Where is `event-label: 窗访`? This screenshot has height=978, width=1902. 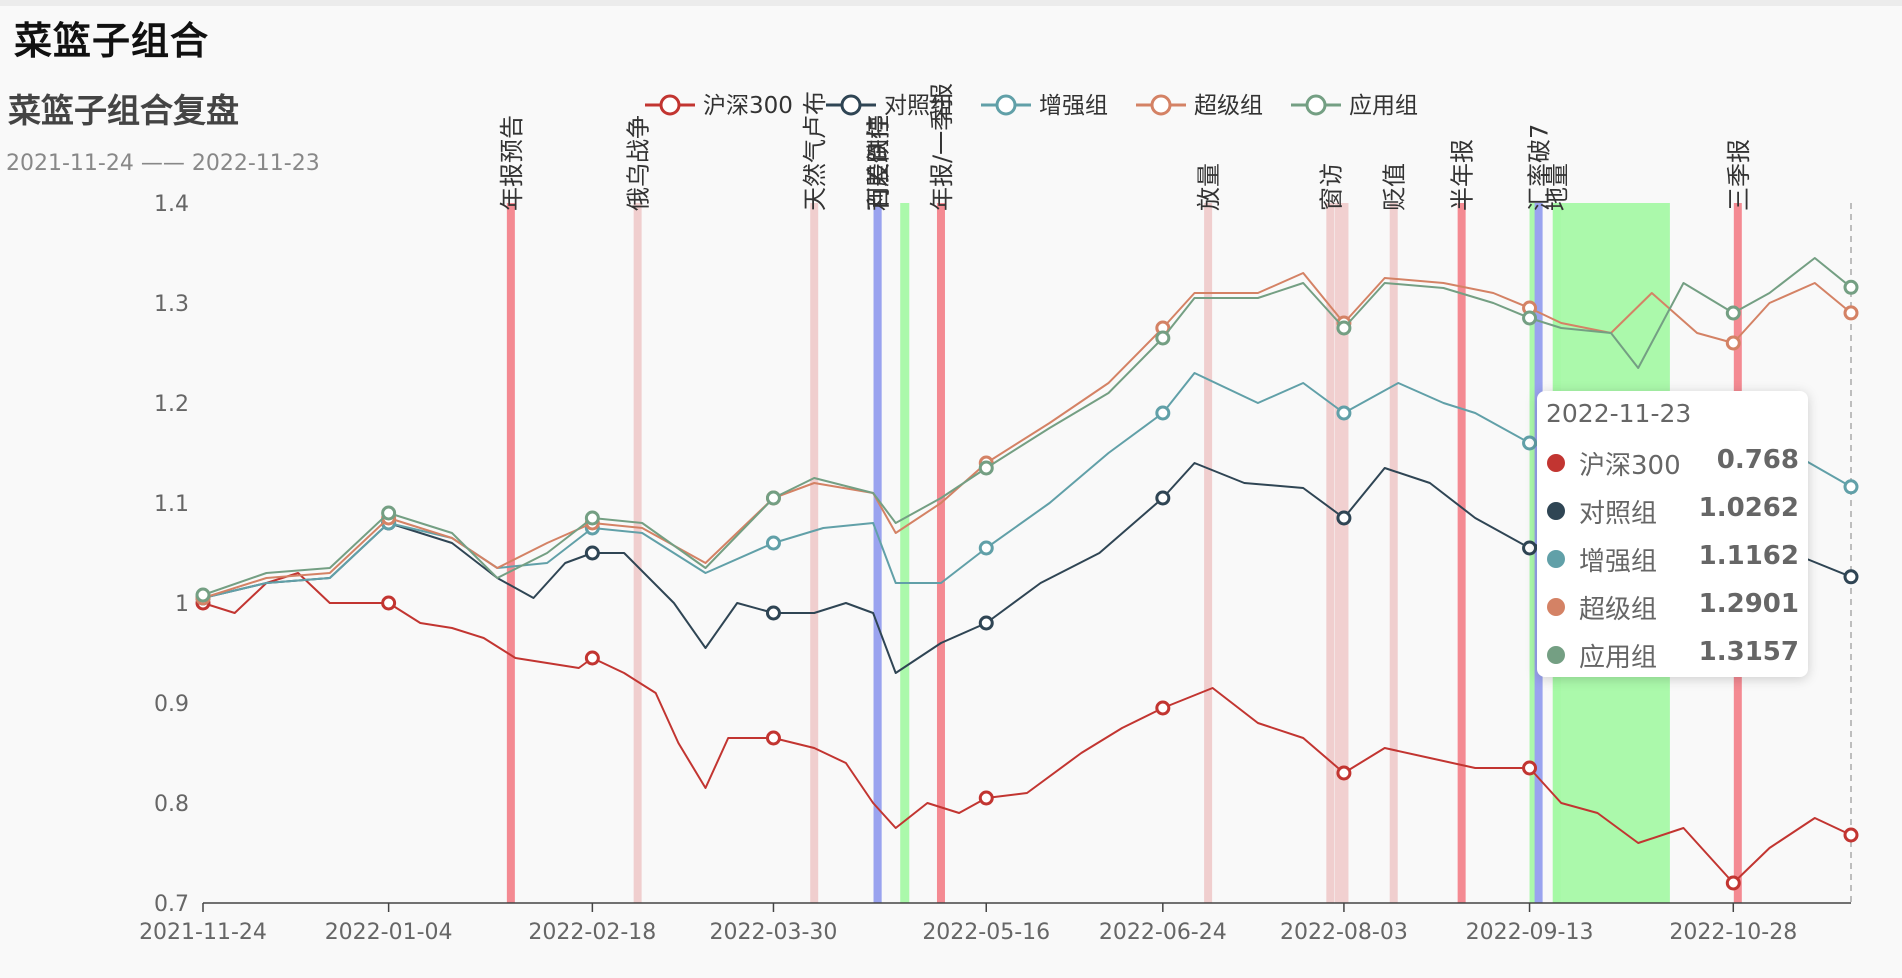
event-label: 窗访 is located at coordinates (1331, 187).